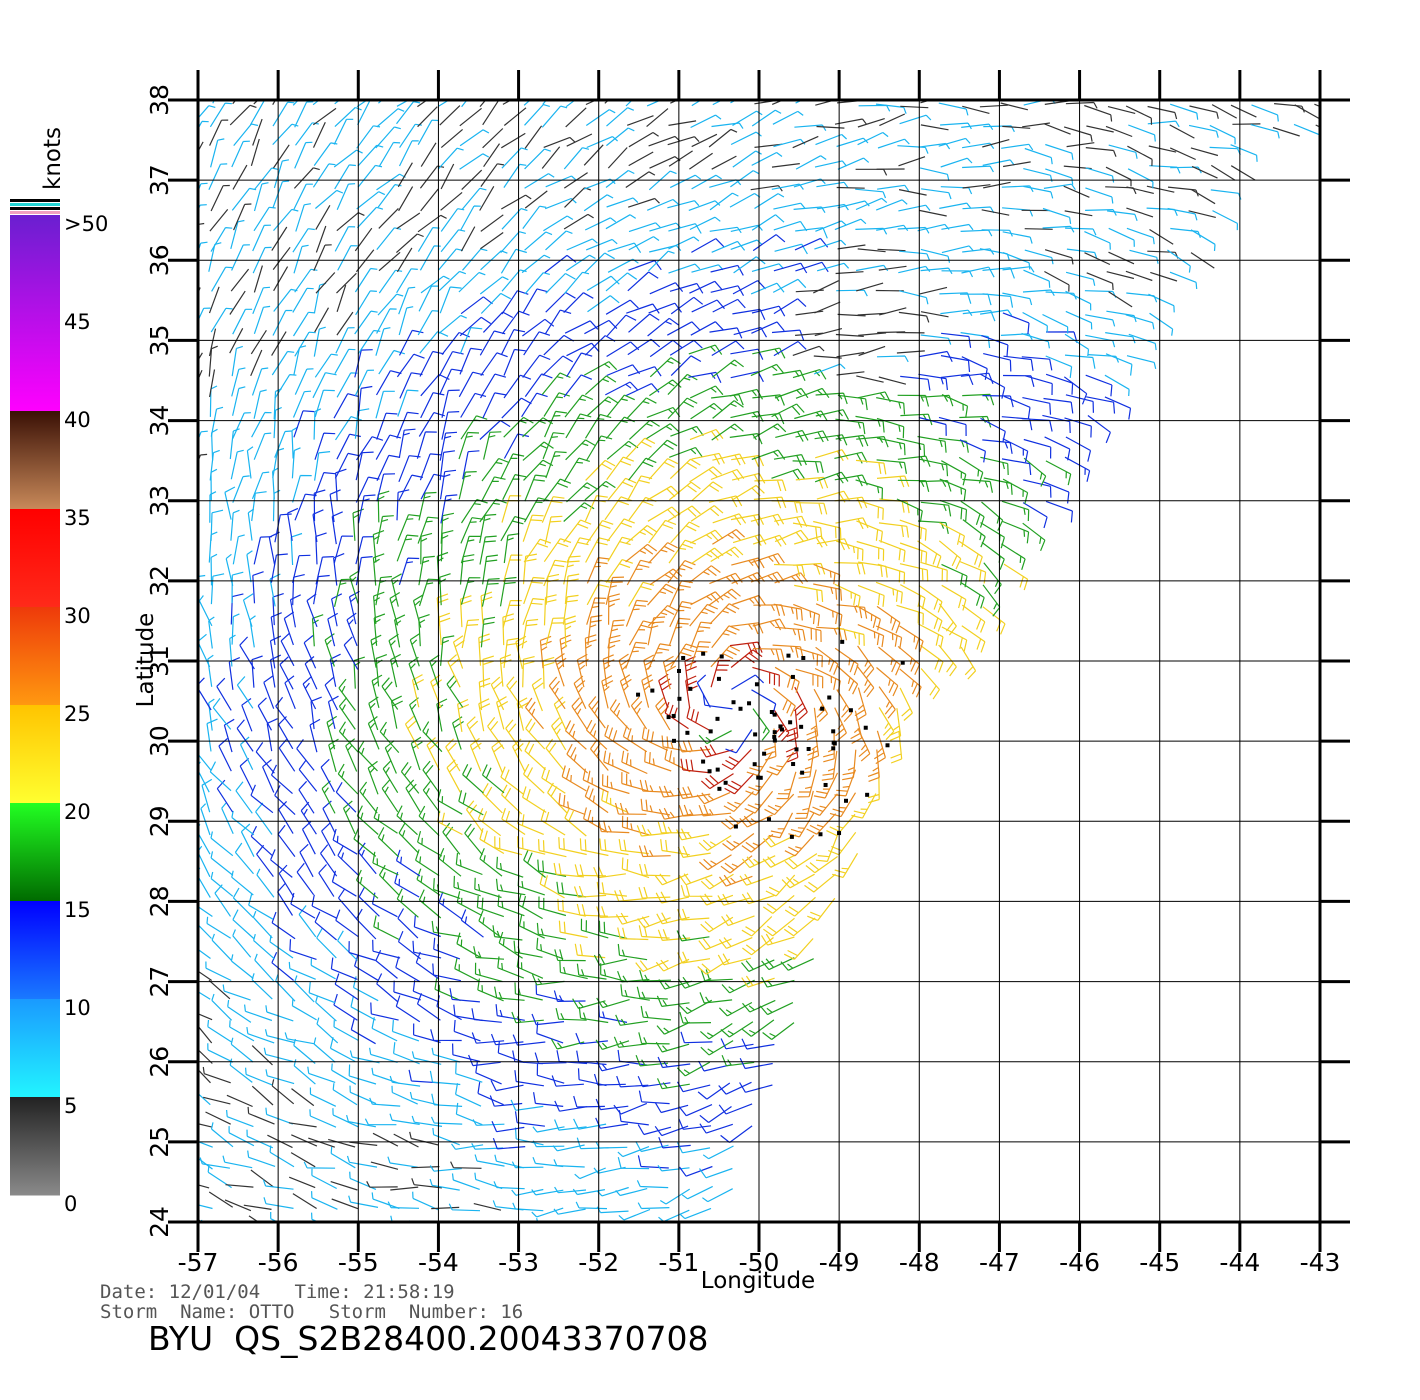 This screenshot has width=1420, height=1400. Describe the element at coordinates (1159, 1262) in the screenshot. I see `longitude-tick-label: -45` at that location.